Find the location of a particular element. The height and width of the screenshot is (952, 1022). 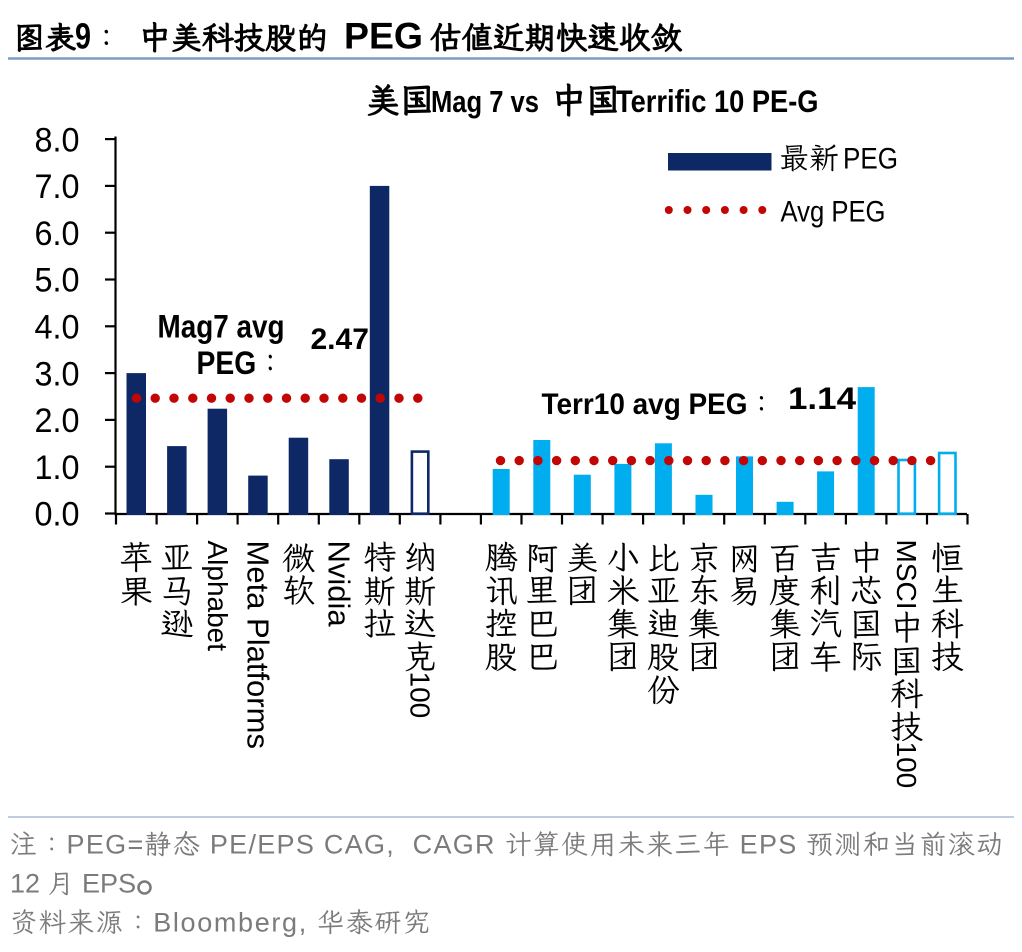

svg-text: Avg PEG is located at coordinates (833, 212).